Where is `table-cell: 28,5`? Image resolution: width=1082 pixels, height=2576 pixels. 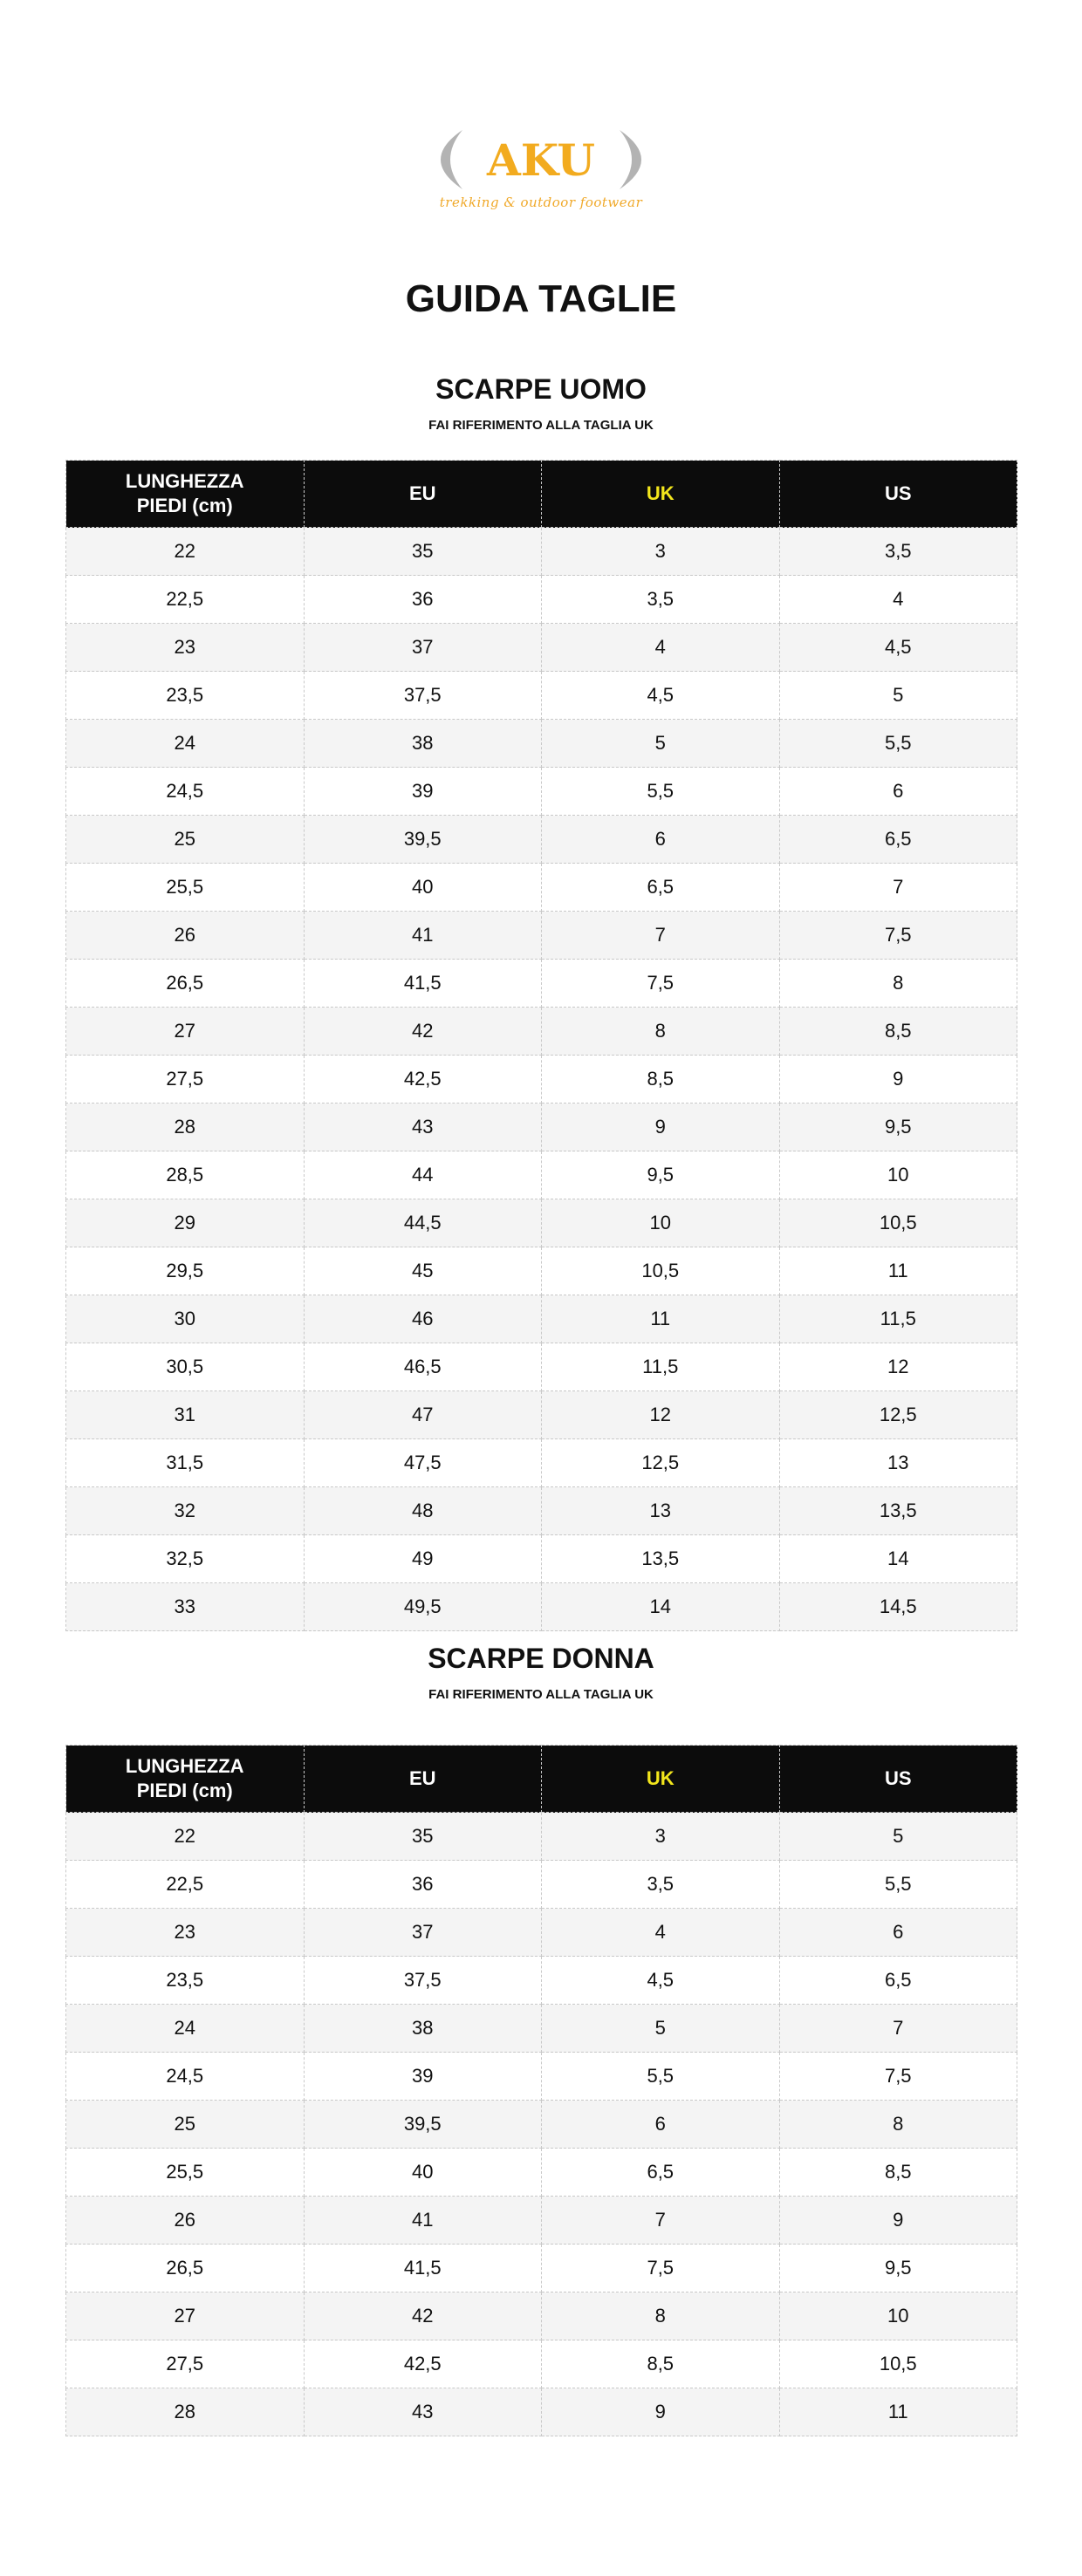 table-cell: 28,5 is located at coordinates (185, 1175).